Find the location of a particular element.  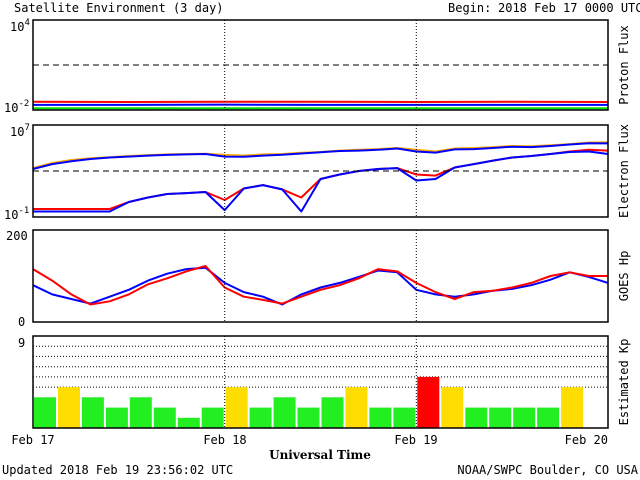

electron-ytick-bottom: 10-1 is located at coordinates (16, 214).